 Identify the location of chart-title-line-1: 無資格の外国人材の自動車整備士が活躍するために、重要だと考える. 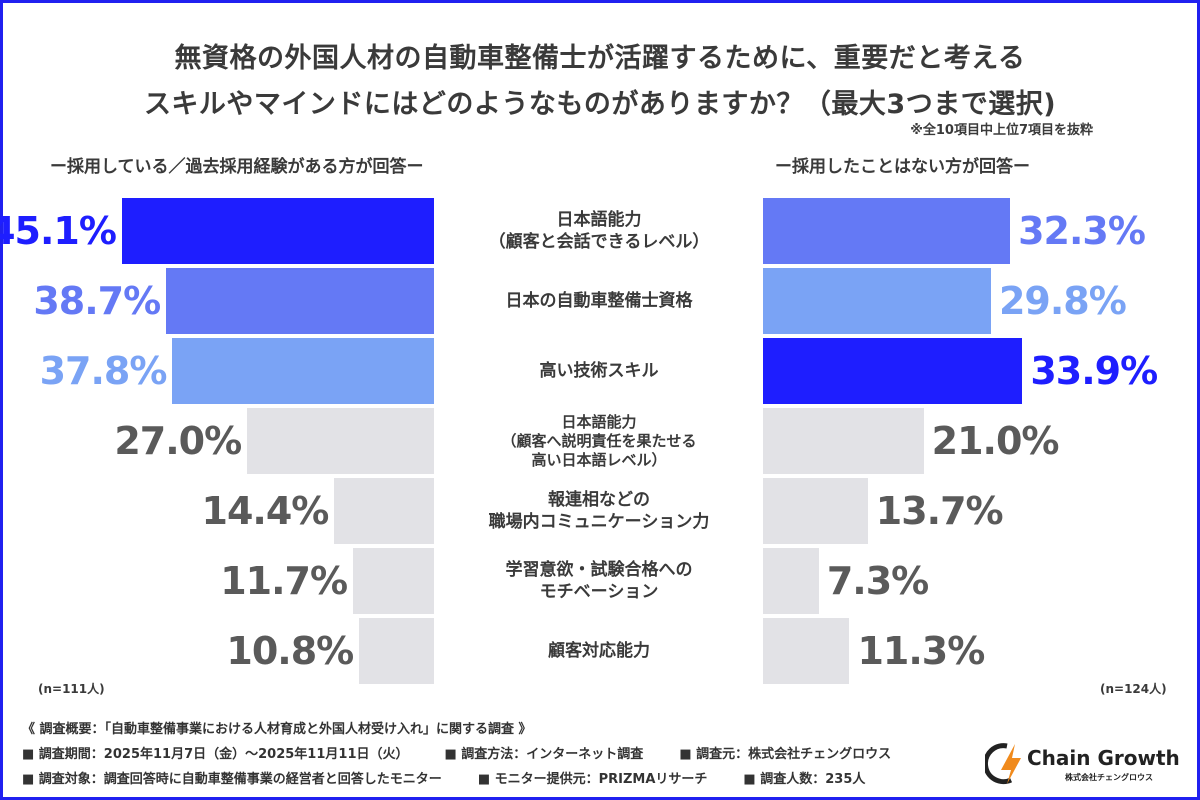
(600, 58).